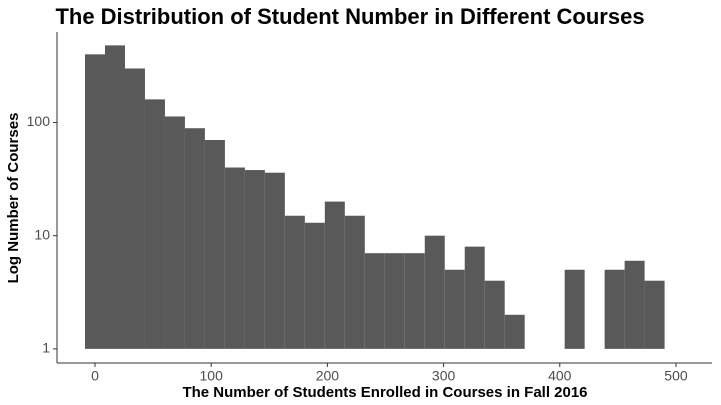  Describe the element at coordinates (444, 376) in the screenshot. I see `x-tick-label: 300` at that location.